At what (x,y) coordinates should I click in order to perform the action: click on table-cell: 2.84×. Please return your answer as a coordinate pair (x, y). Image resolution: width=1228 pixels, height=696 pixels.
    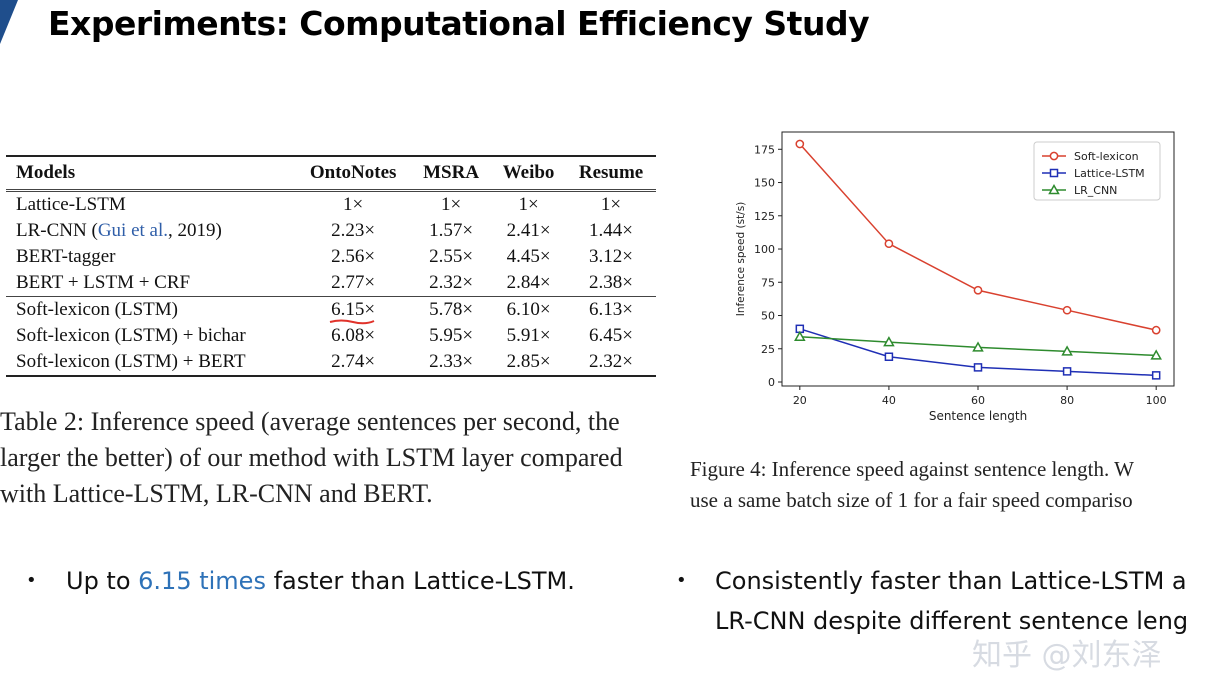
    Looking at the image, I should click on (528, 282).